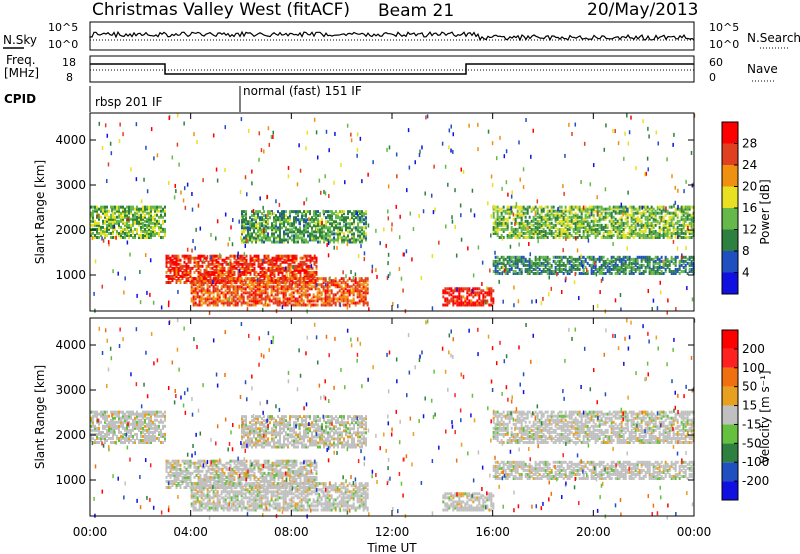  What do you see at coordinates (21, 60) in the screenshot?
I see `freq-label-1: Freq.` at bounding box center [21, 60].